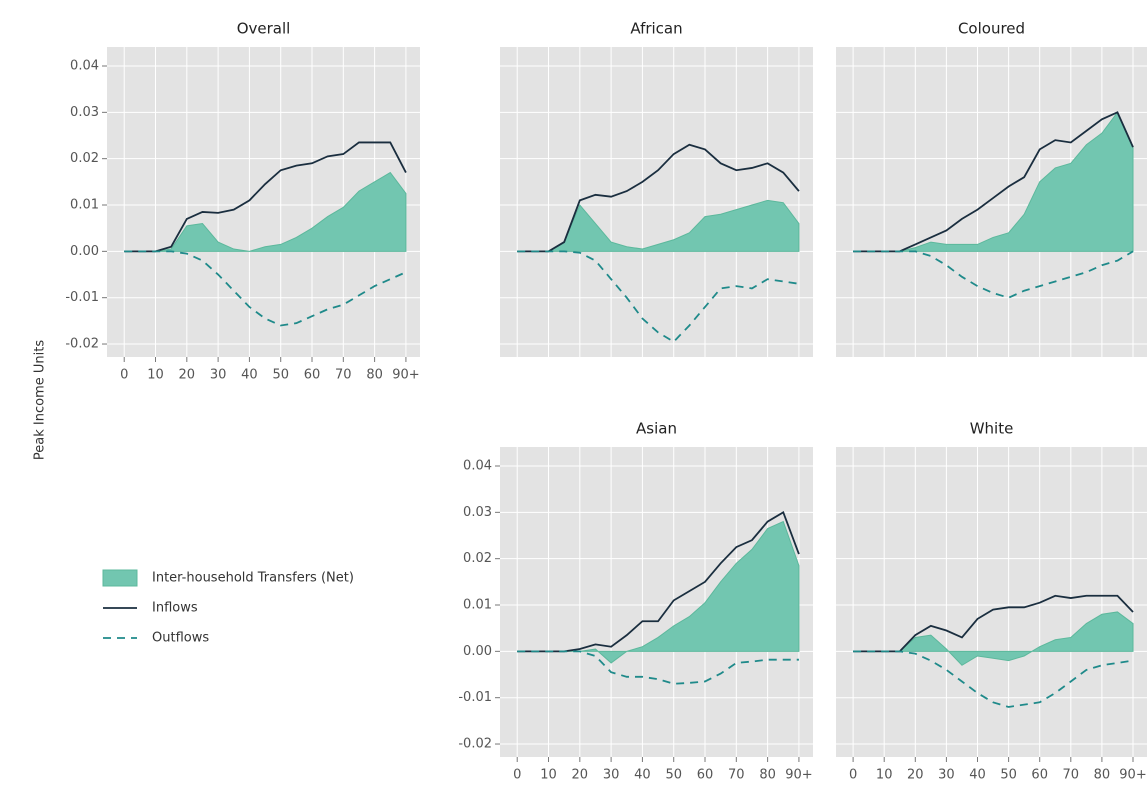  What do you see at coordinates (253, 578) in the screenshot?
I see `legend-label: Inter-household Transfers (Net)` at bounding box center [253, 578].